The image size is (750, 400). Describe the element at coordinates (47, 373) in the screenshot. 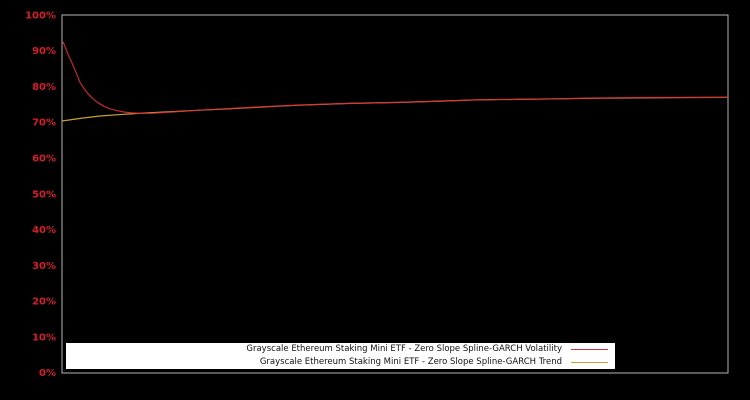

I see `y-tick-label-0: 0%` at that location.